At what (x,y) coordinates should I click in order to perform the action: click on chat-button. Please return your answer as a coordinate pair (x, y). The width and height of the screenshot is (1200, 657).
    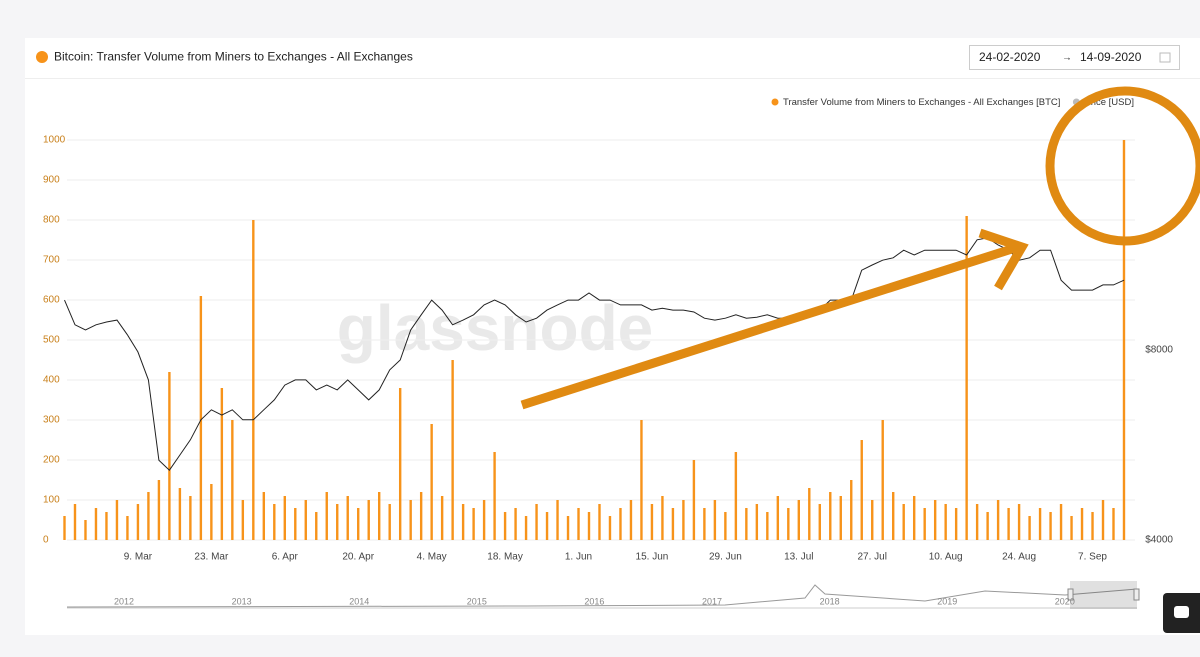
    Looking at the image, I should click on (1181, 613).